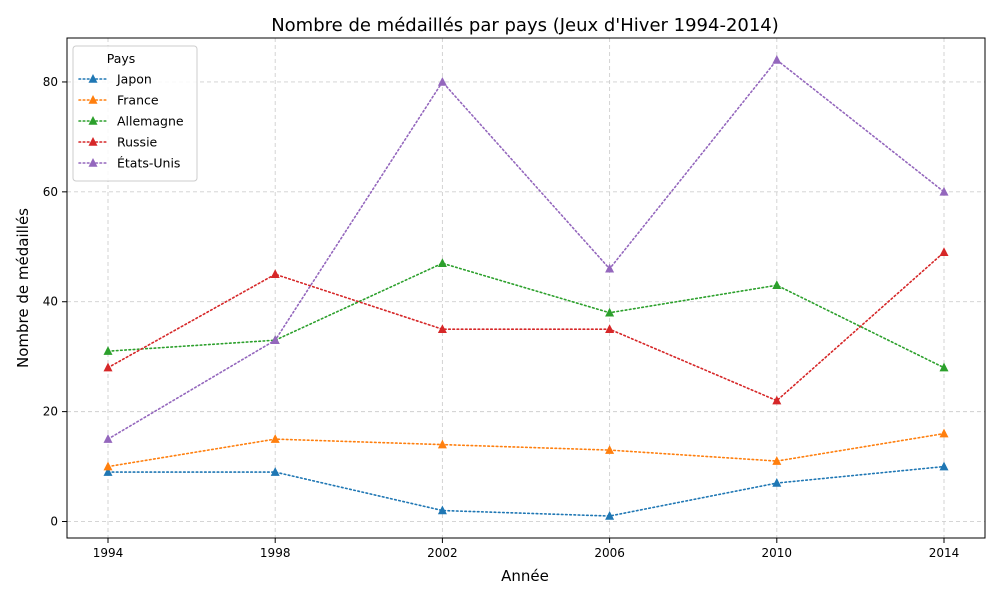 This screenshot has height=600, width=1000. I want to click on legend-label: Allemagne, so click(150, 121).